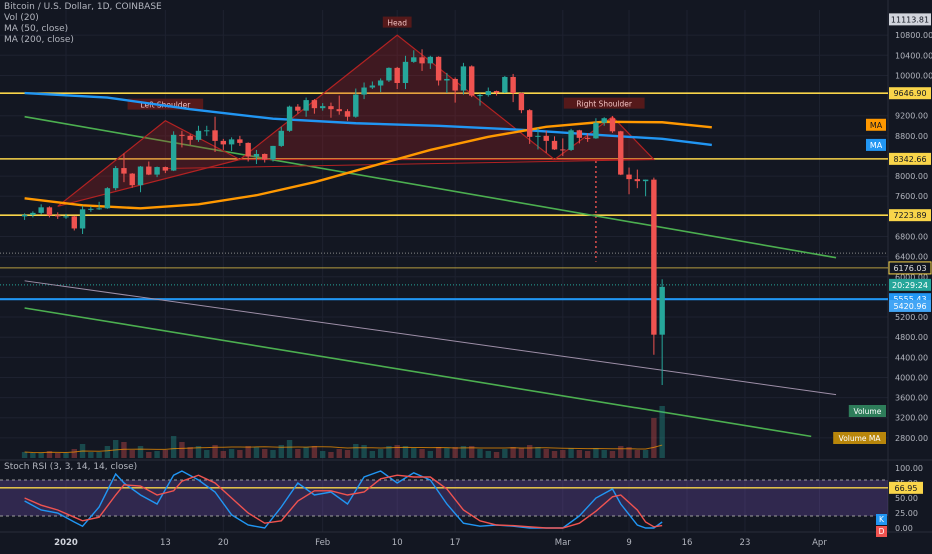 This screenshot has width=932, height=554. I want to click on stoch-k-line, so click(343, 499).